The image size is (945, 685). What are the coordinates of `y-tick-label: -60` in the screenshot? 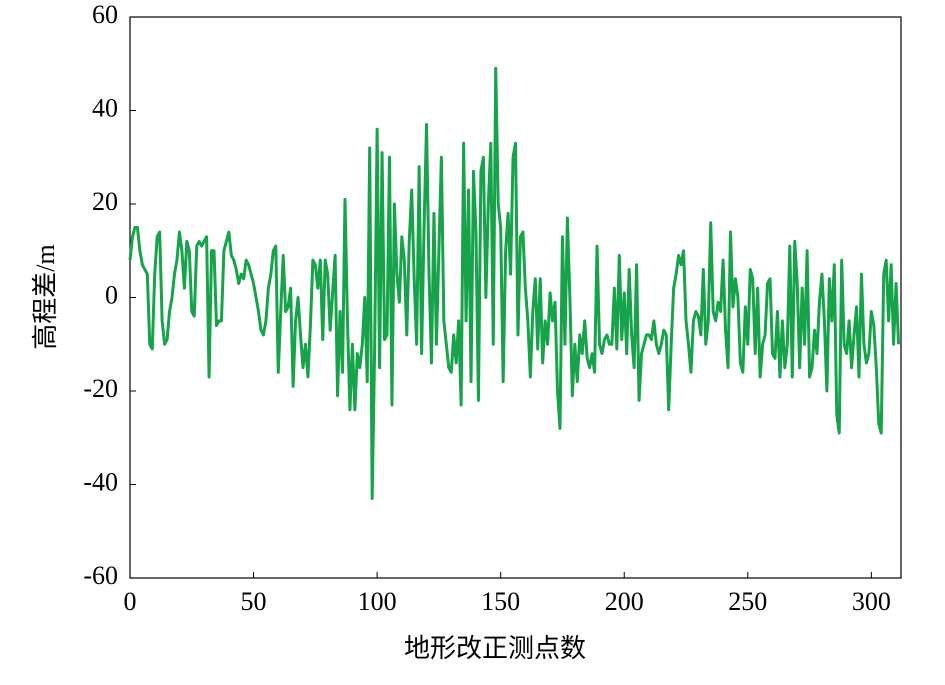 It's located at (100, 575).